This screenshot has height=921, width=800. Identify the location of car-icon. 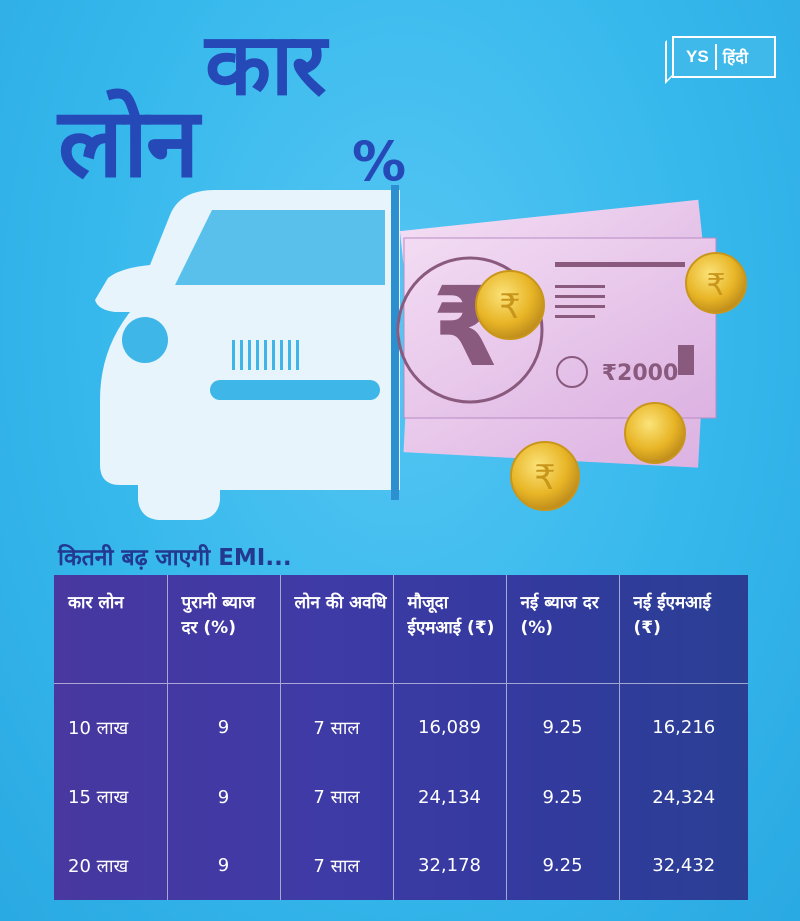
(247, 352).